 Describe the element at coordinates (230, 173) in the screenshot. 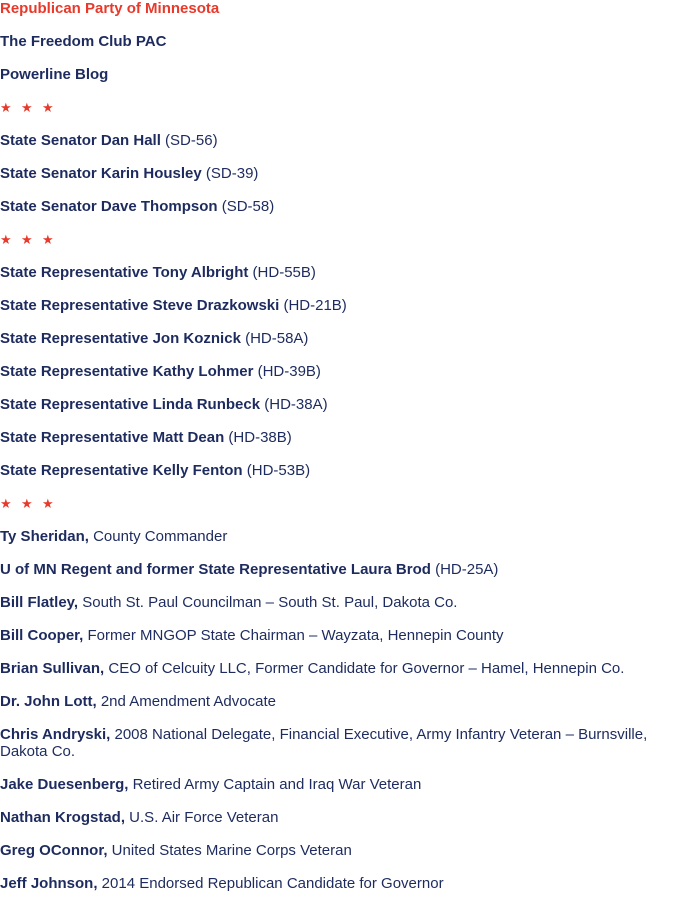

I see `endorser-detail: (SD-39)` at that location.